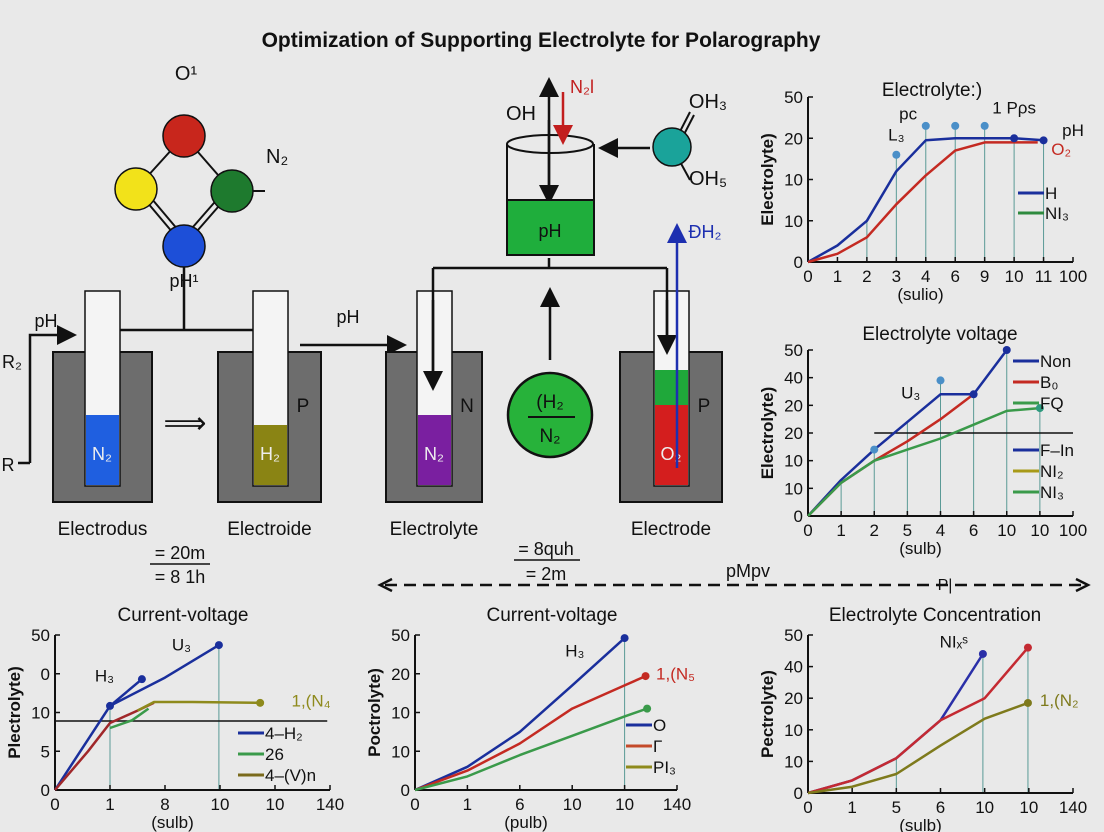  I want to click on oh-label: OH, so click(521, 114).